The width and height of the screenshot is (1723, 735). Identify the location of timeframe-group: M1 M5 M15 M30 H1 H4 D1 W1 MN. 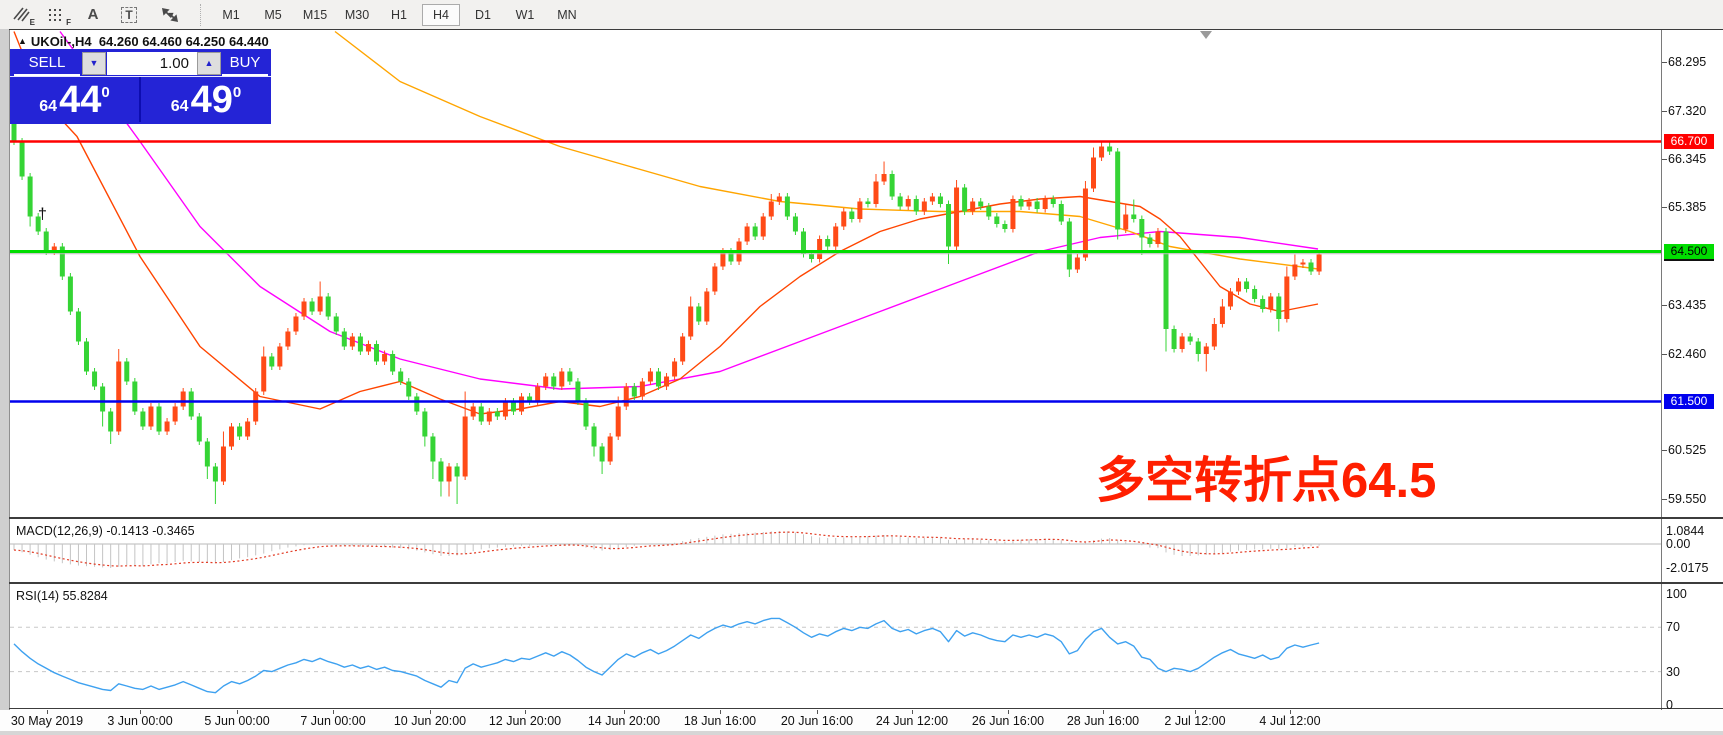
(399, 14).